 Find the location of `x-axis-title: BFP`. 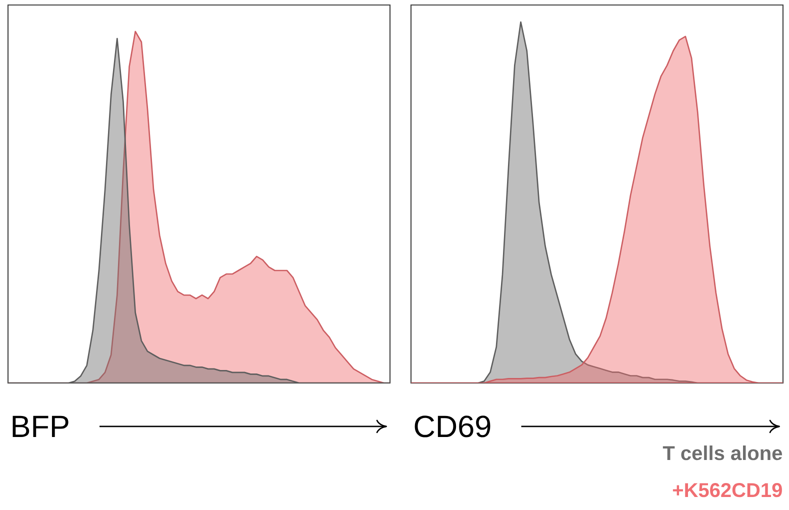

x-axis-title: BFP is located at coordinates (40, 426).